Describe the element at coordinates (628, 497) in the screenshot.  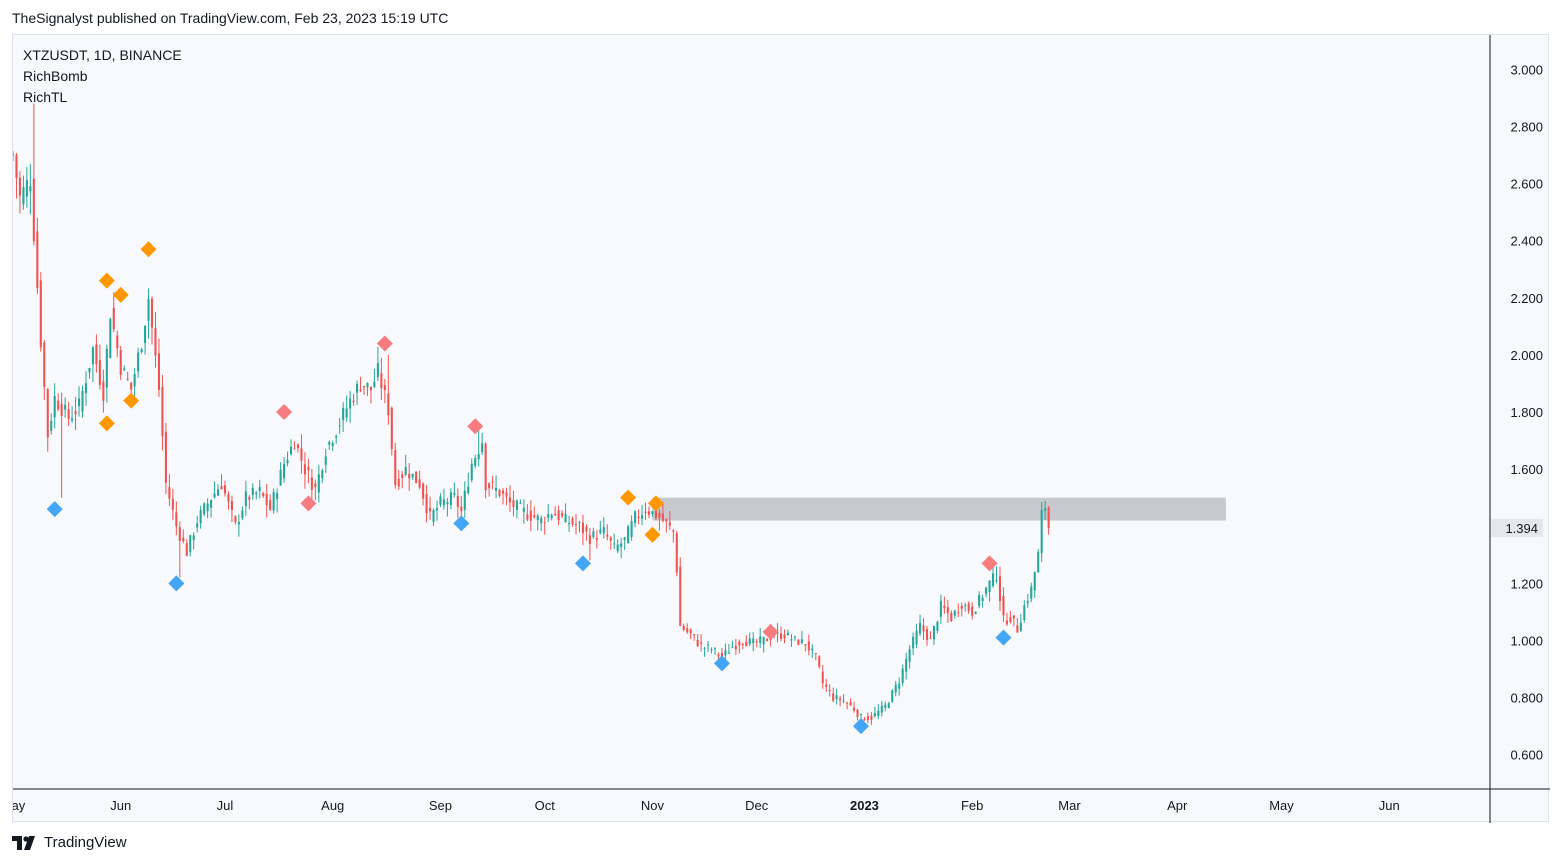
I see `signal-marker-orange` at that location.